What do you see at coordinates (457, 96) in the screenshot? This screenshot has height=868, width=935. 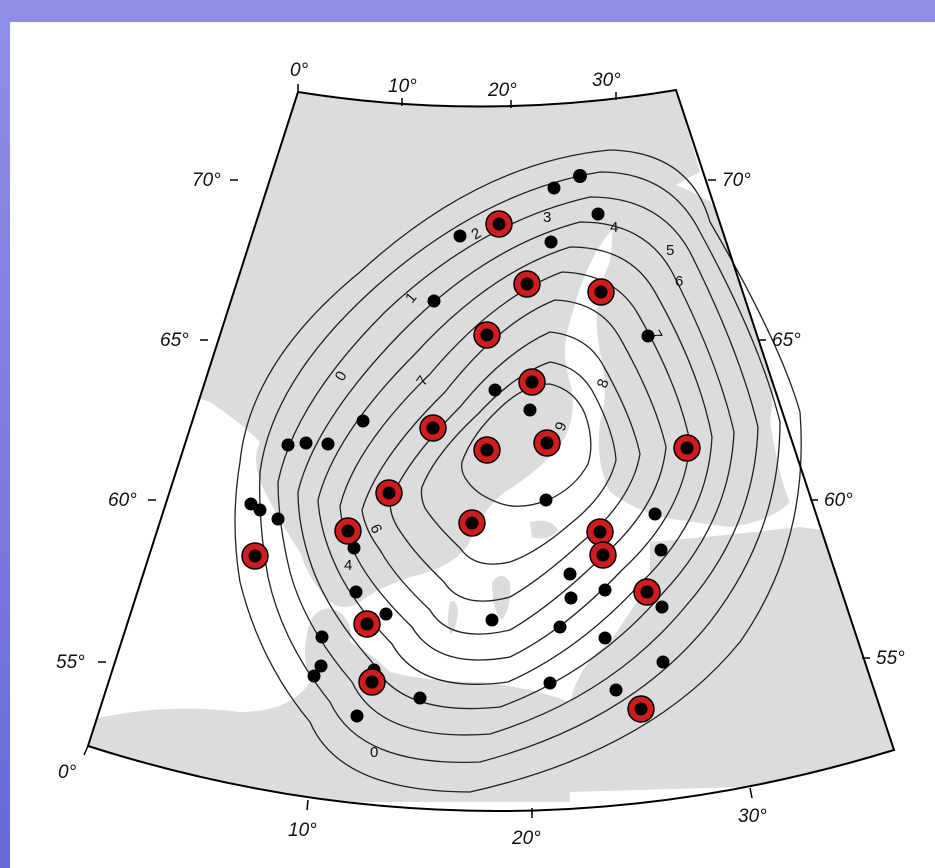 I see `ticks-top` at bounding box center [457, 96].